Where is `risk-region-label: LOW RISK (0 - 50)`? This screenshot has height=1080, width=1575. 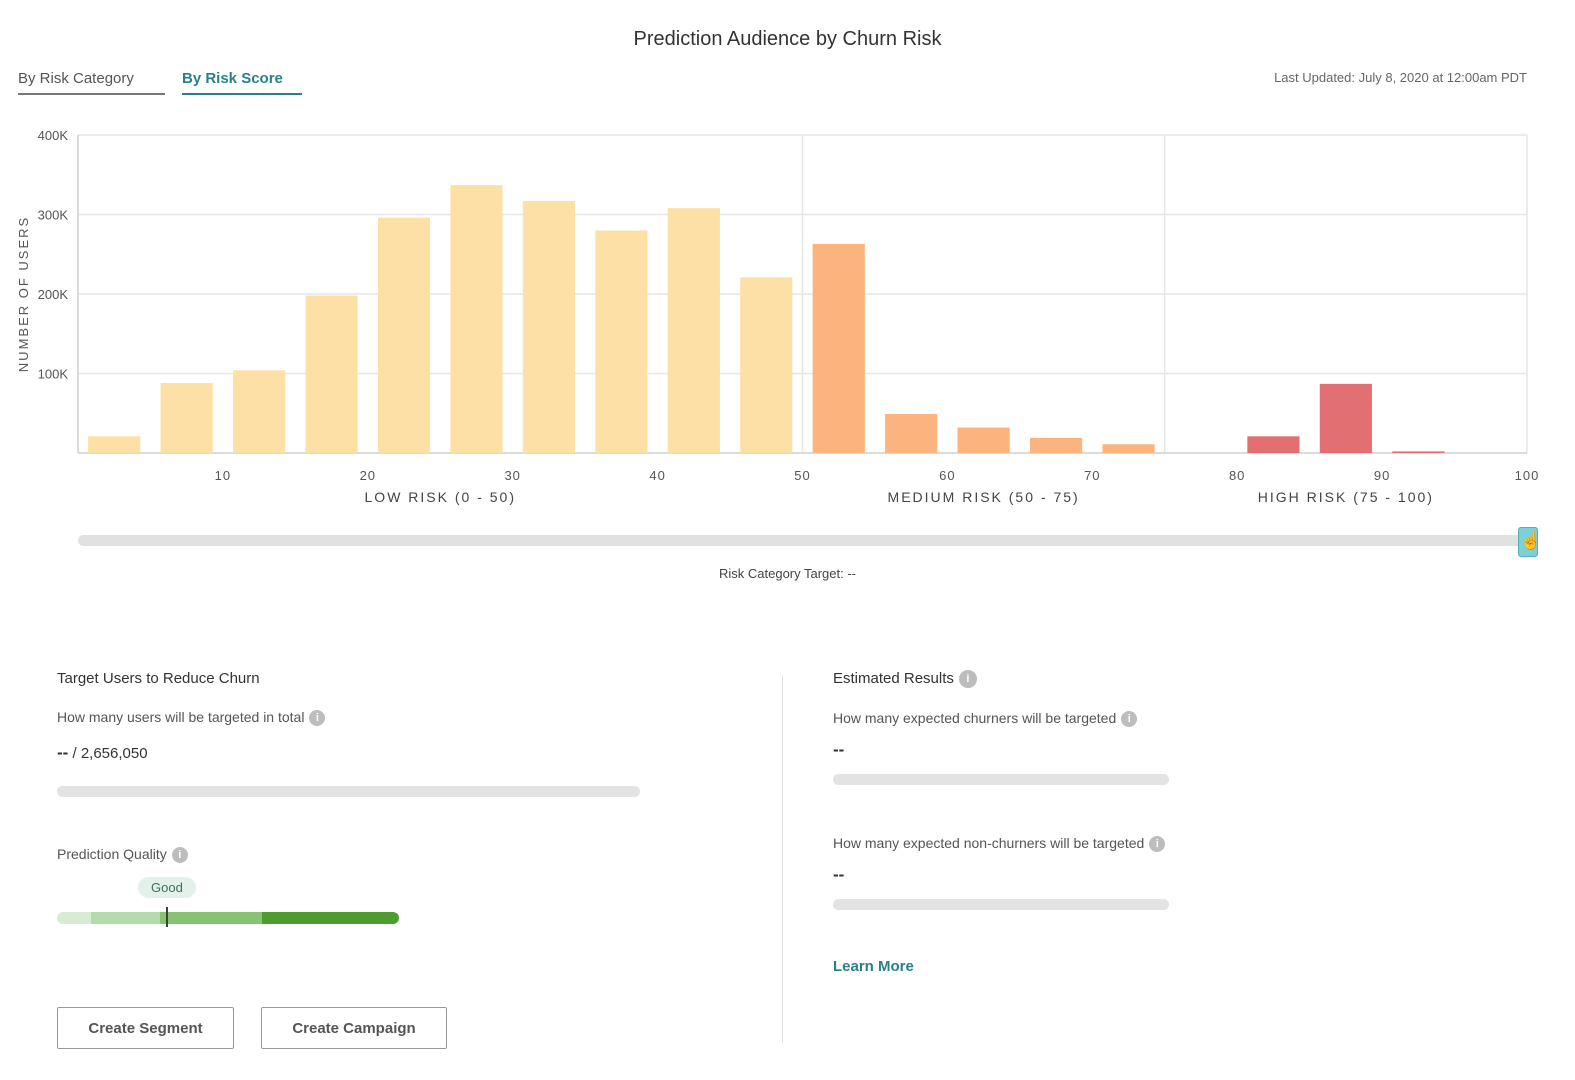 risk-region-label: LOW RISK (0 - 50) is located at coordinates (440, 497).